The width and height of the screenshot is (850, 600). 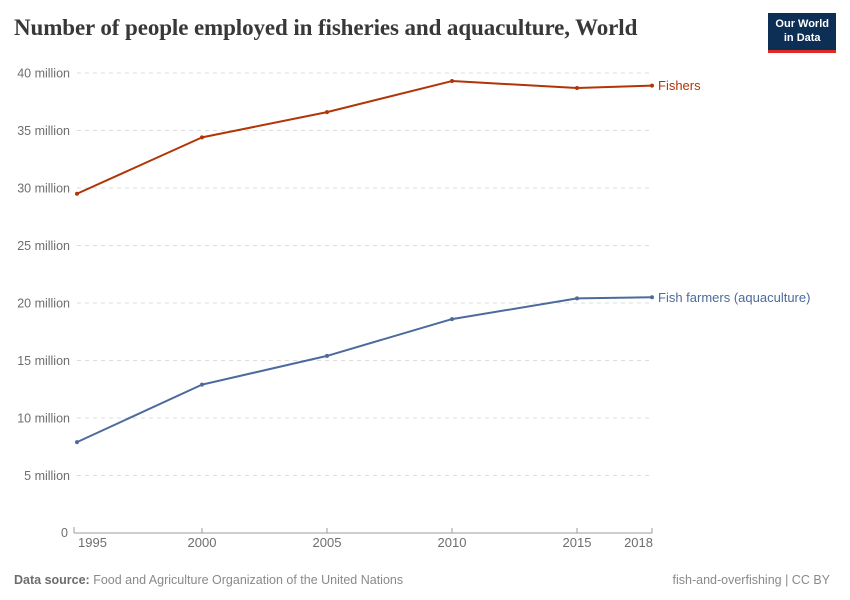 I want to click on x-axis-tick-label: 2000, so click(x=202, y=542).